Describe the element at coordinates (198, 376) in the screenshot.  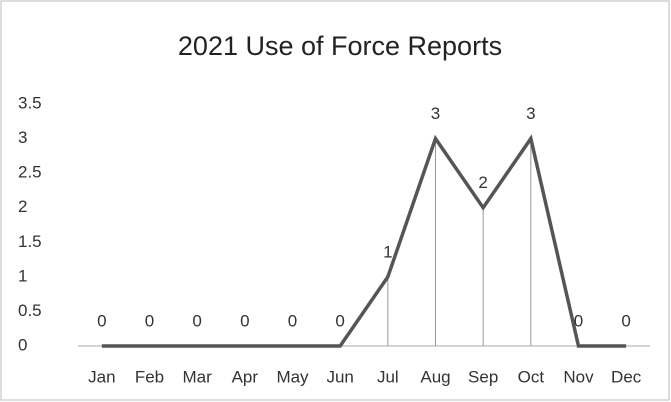
I see `x-tick-label: Mar` at that location.